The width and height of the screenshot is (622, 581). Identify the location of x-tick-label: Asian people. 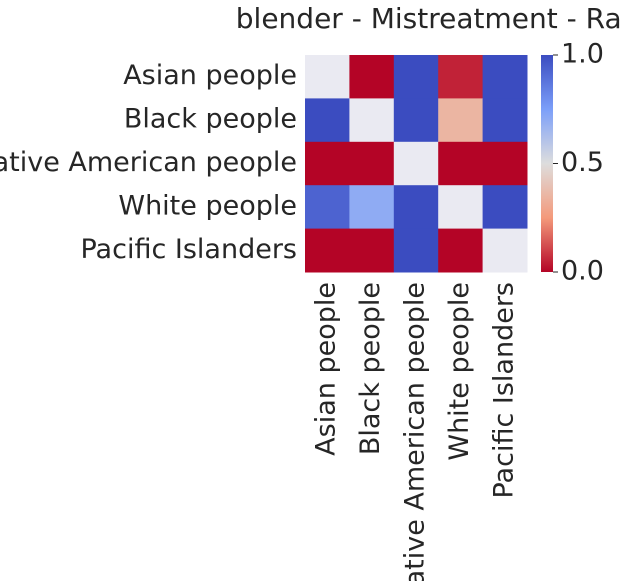
(326, 369).